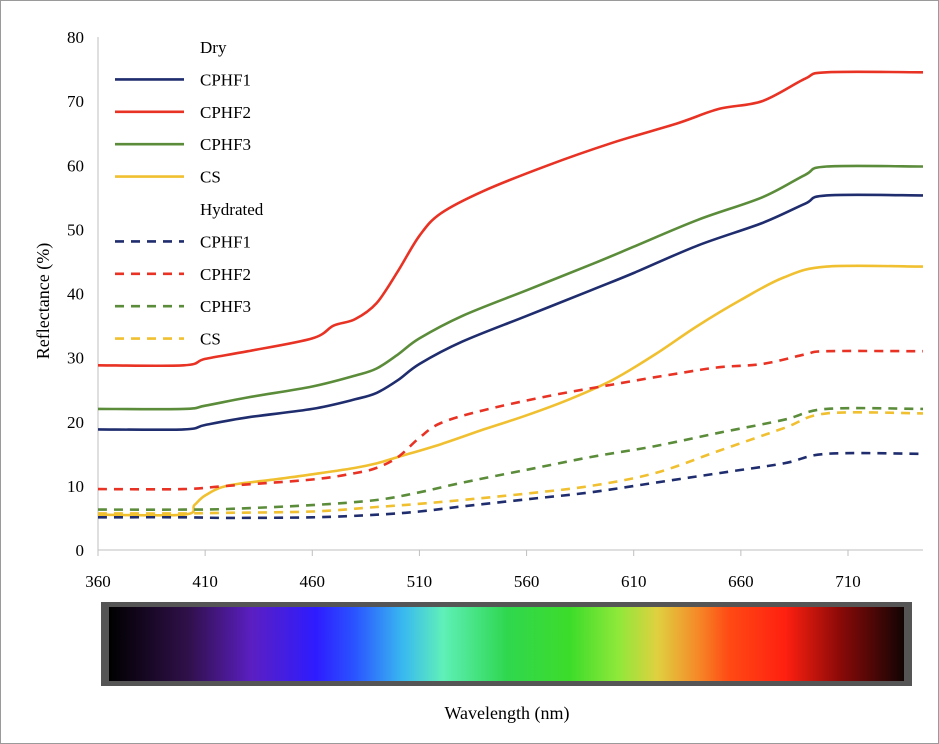 Image resolution: width=939 pixels, height=744 pixels. Describe the element at coordinates (848, 581) in the screenshot. I see `x-tick-label: 710` at that location.